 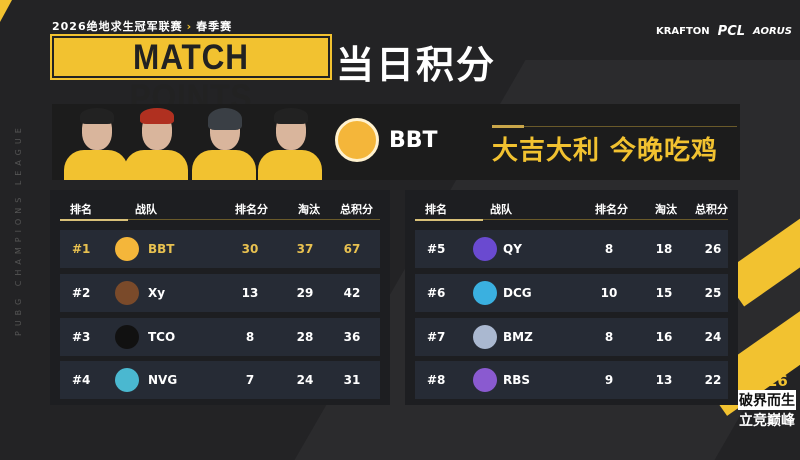 I want to click on placement-points: 13, so click(x=250, y=293).